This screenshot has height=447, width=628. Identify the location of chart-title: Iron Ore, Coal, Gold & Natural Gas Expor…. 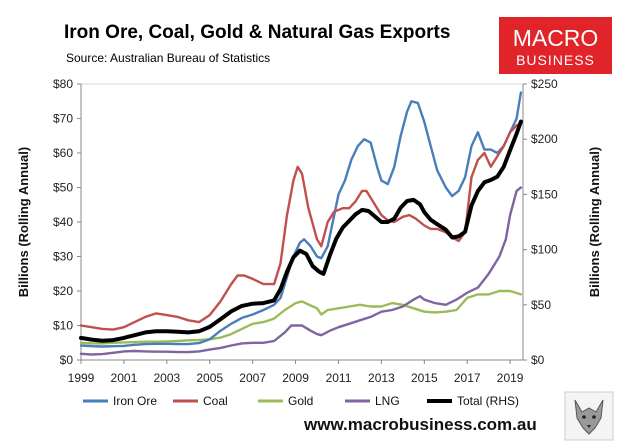
(257, 32).